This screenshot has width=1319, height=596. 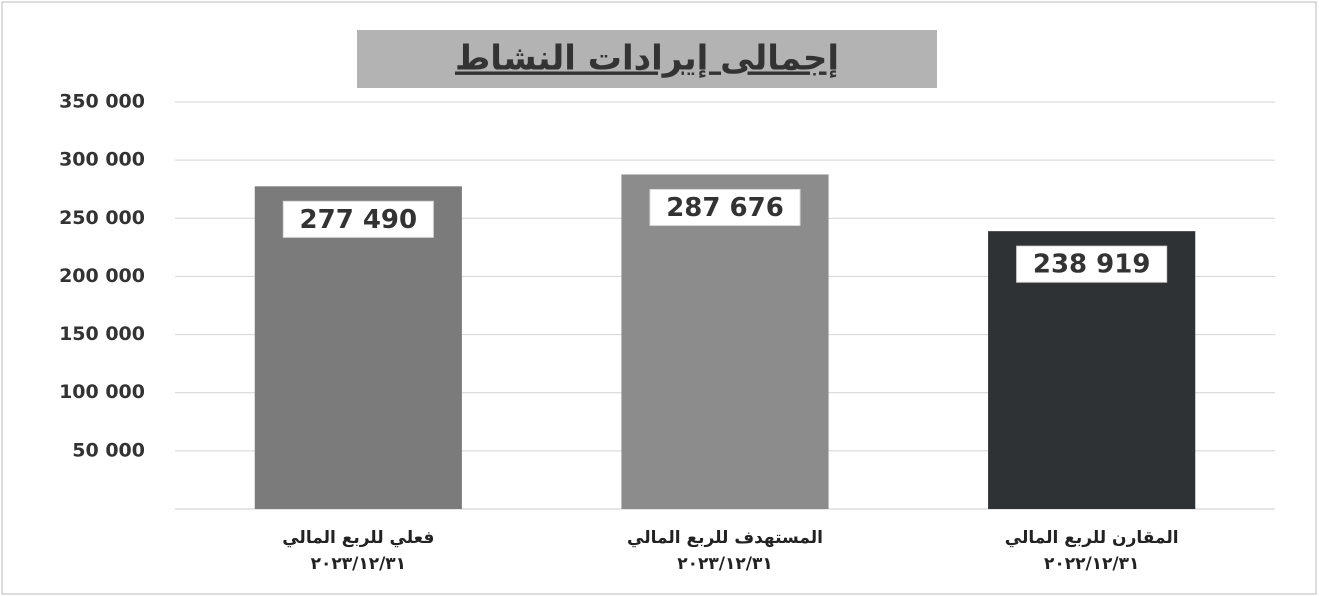 What do you see at coordinates (102, 276) in the screenshot?
I see `y-tick-label: 200 000` at bounding box center [102, 276].